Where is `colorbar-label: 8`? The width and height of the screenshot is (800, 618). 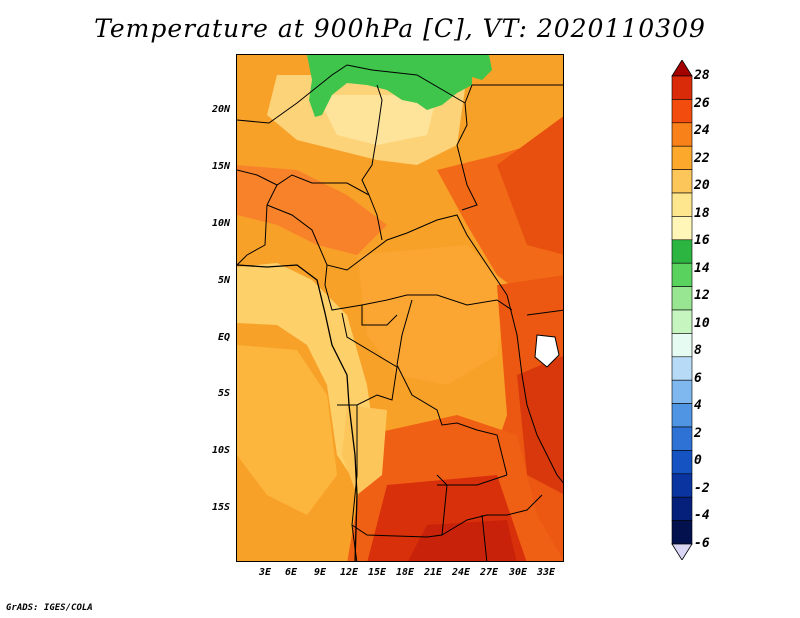 colorbar-label: 8 is located at coordinates (698, 351).